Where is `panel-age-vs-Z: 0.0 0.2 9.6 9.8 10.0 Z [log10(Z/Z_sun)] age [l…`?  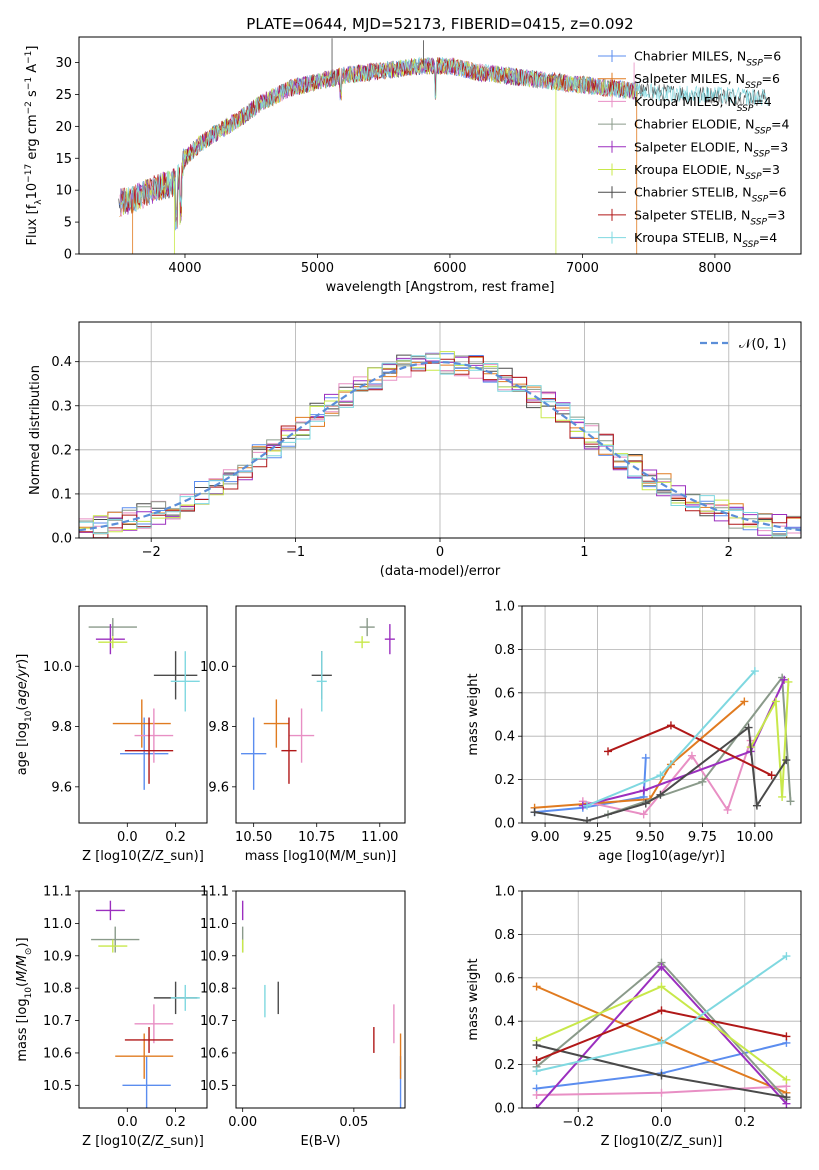
panel-age-vs-Z: 0.0 0.2 9.6 9.8 10.0 Z [log10(Z/Z_sun)] age [l… is located at coordinates (111, 734).